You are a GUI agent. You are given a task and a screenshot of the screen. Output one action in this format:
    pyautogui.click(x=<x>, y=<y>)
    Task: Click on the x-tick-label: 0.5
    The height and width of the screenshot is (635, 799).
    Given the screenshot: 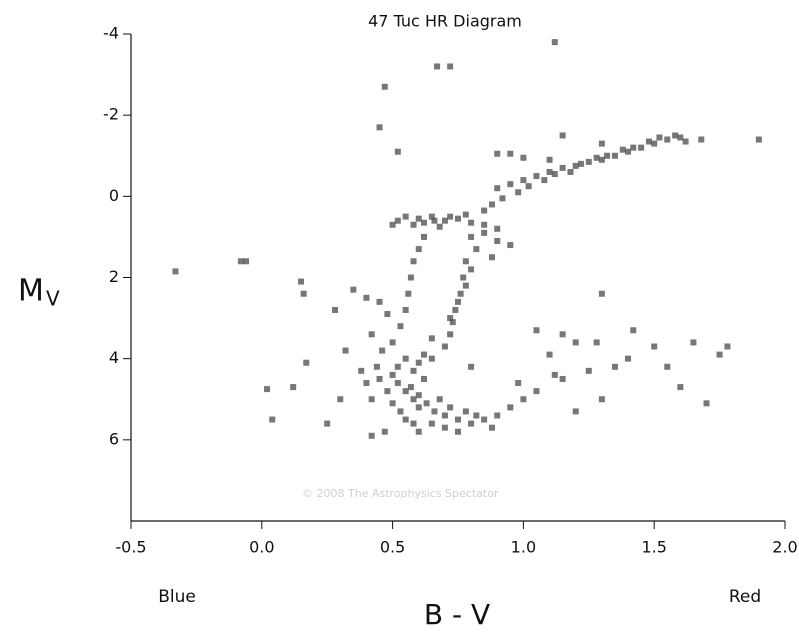 What is the action you would take?
    pyautogui.click(x=392, y=547)
    